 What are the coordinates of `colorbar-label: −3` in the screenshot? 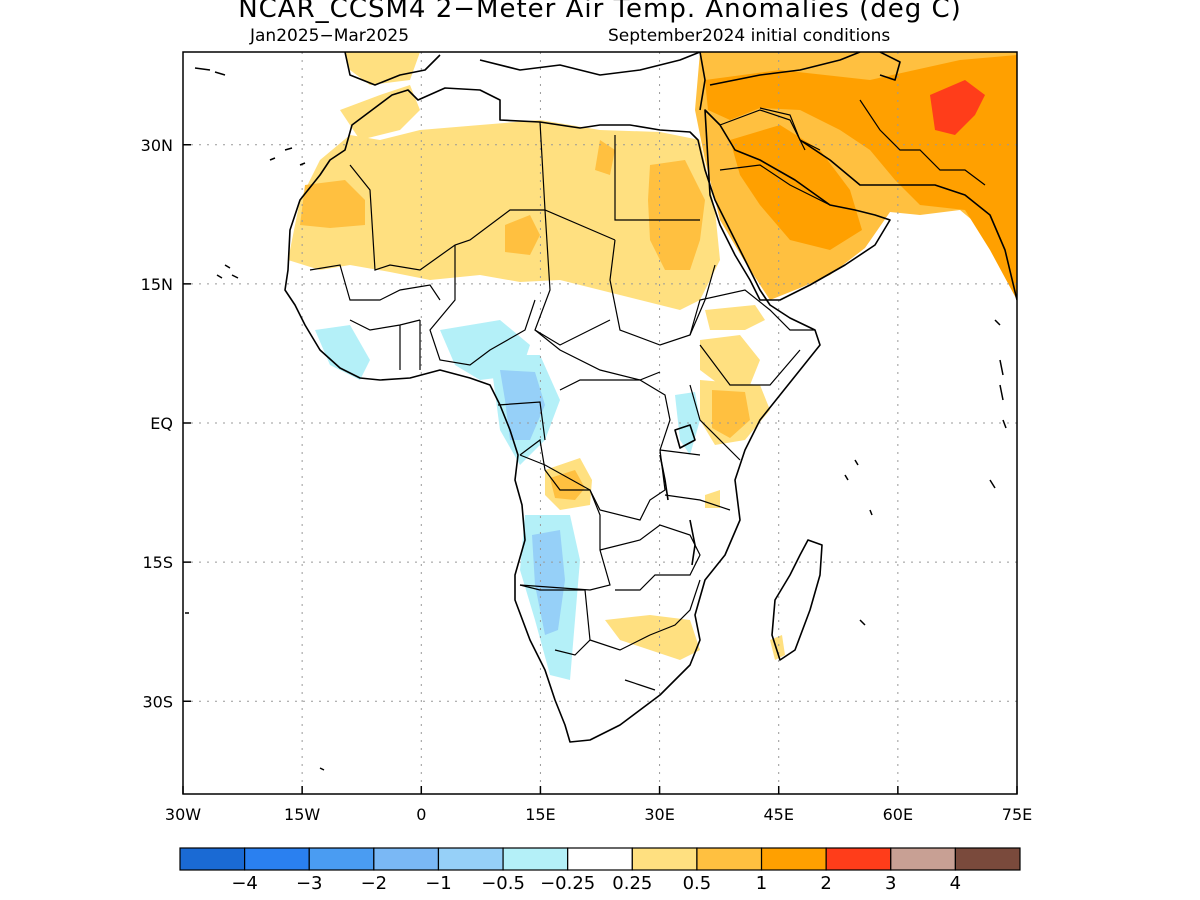 It's located at (309, 883).